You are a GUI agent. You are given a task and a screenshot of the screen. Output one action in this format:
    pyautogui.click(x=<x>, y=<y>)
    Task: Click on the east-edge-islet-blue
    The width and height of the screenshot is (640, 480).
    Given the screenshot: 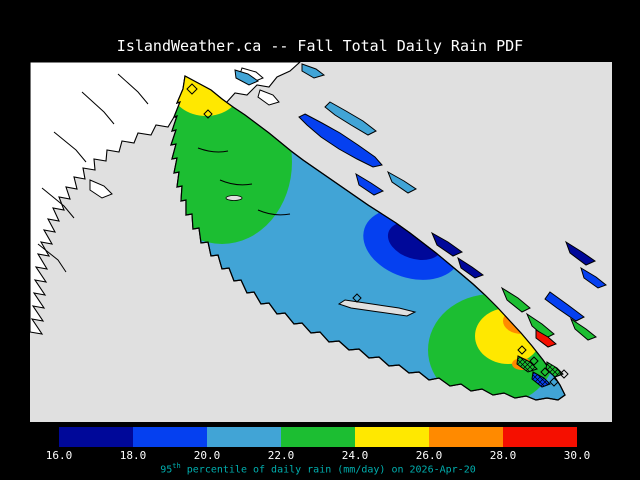 What is the action you would take?
    pyautogui.click(x=593, y=277)
    